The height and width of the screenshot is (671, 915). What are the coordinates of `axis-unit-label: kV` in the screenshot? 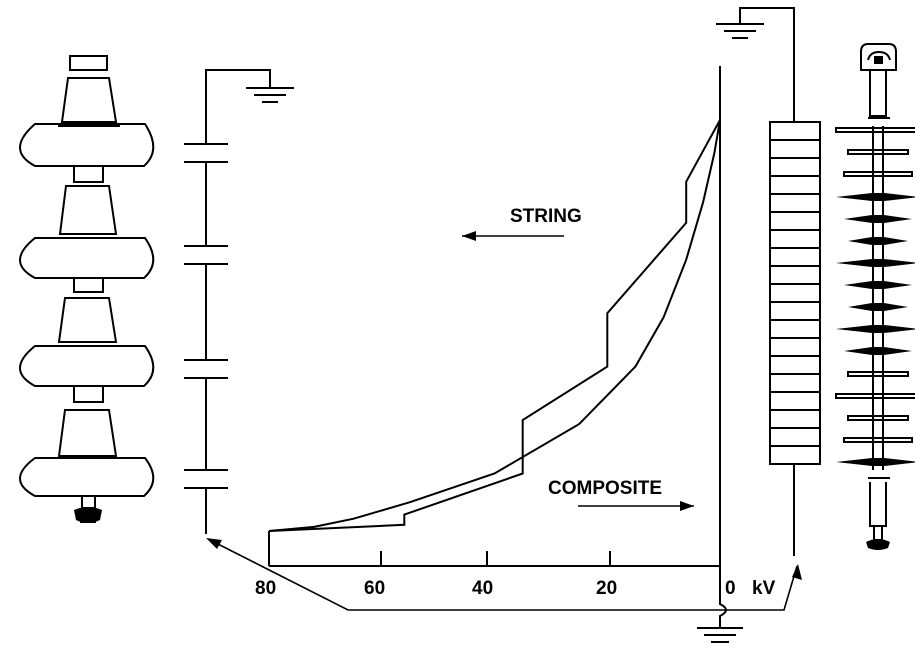 It's located at (764, 588).